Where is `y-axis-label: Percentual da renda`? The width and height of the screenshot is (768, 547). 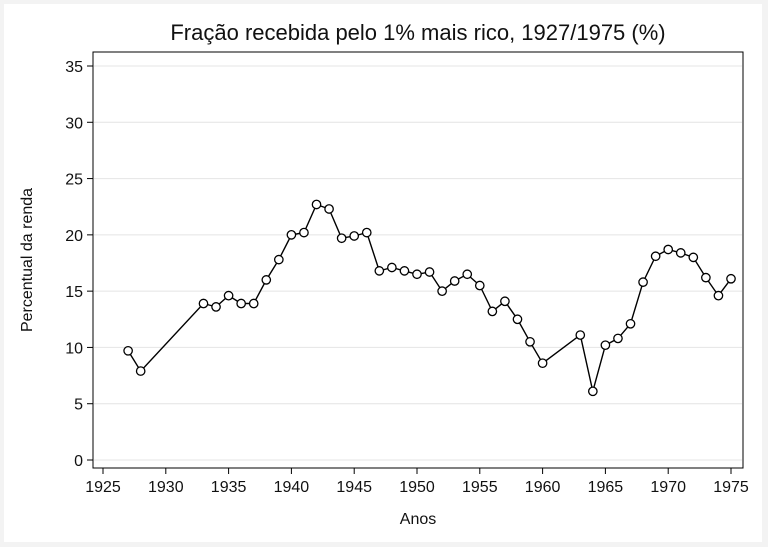
y-axis-label: Percentual da renda is located at coordinates (27, 260).